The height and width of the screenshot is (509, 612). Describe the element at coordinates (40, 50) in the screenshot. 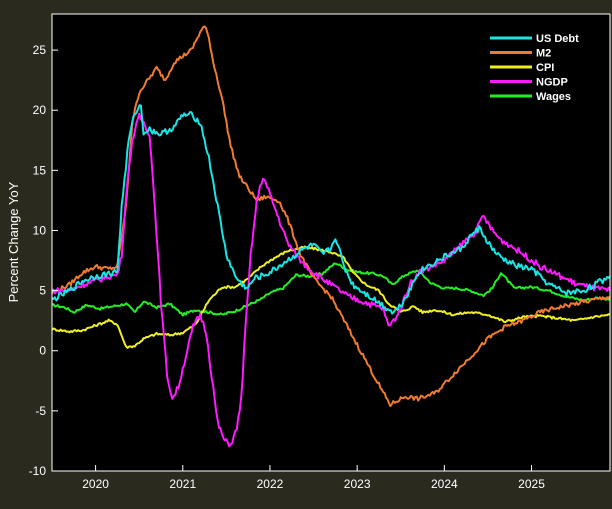

I see `y-tick-label: 25` at that location.